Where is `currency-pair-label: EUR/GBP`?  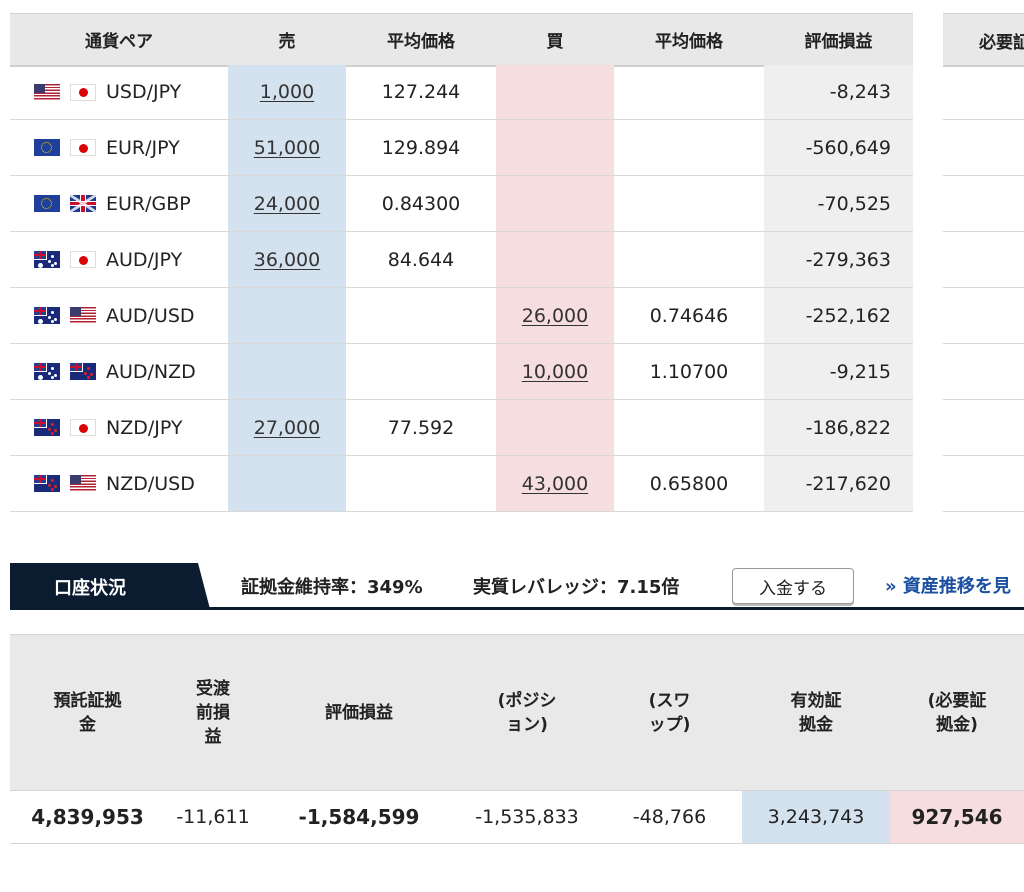 currency-pair-label: EUR/GBP is located at coordinates (148, 203).